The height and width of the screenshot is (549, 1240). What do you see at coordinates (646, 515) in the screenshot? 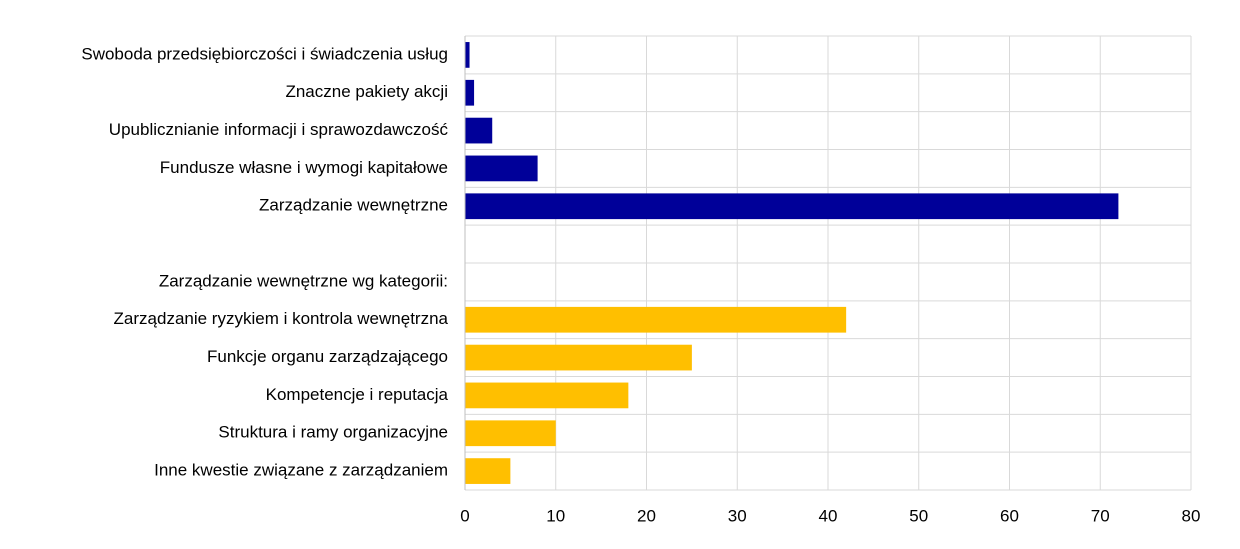
I see `x-tick-label: 20` at bounding box center [646, 515].